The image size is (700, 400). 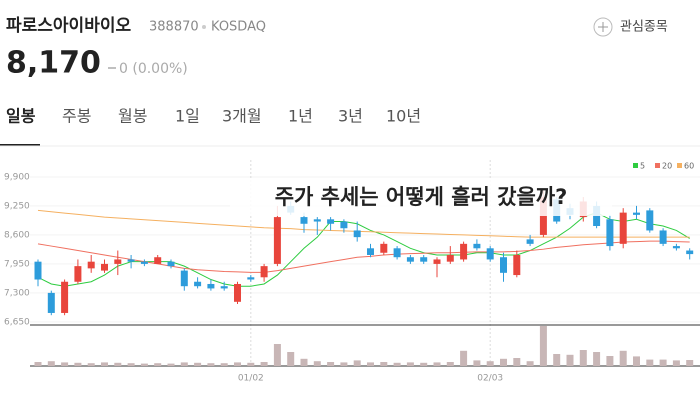 I want to click on y-tick-label: 9,900, so click(x=17, y=177).